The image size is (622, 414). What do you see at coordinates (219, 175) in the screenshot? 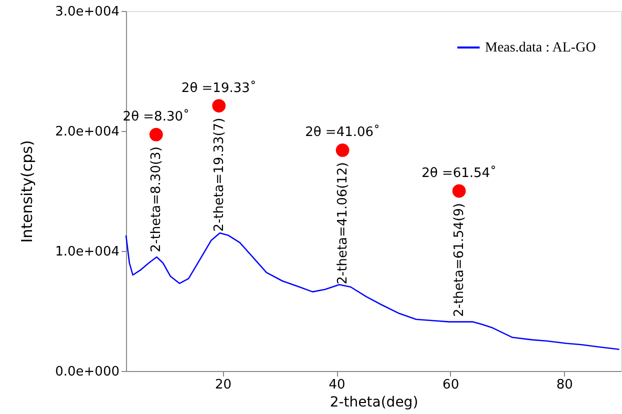
I see `annotation: 2-theta=19.33(7)` at bounding box center [219, 175].